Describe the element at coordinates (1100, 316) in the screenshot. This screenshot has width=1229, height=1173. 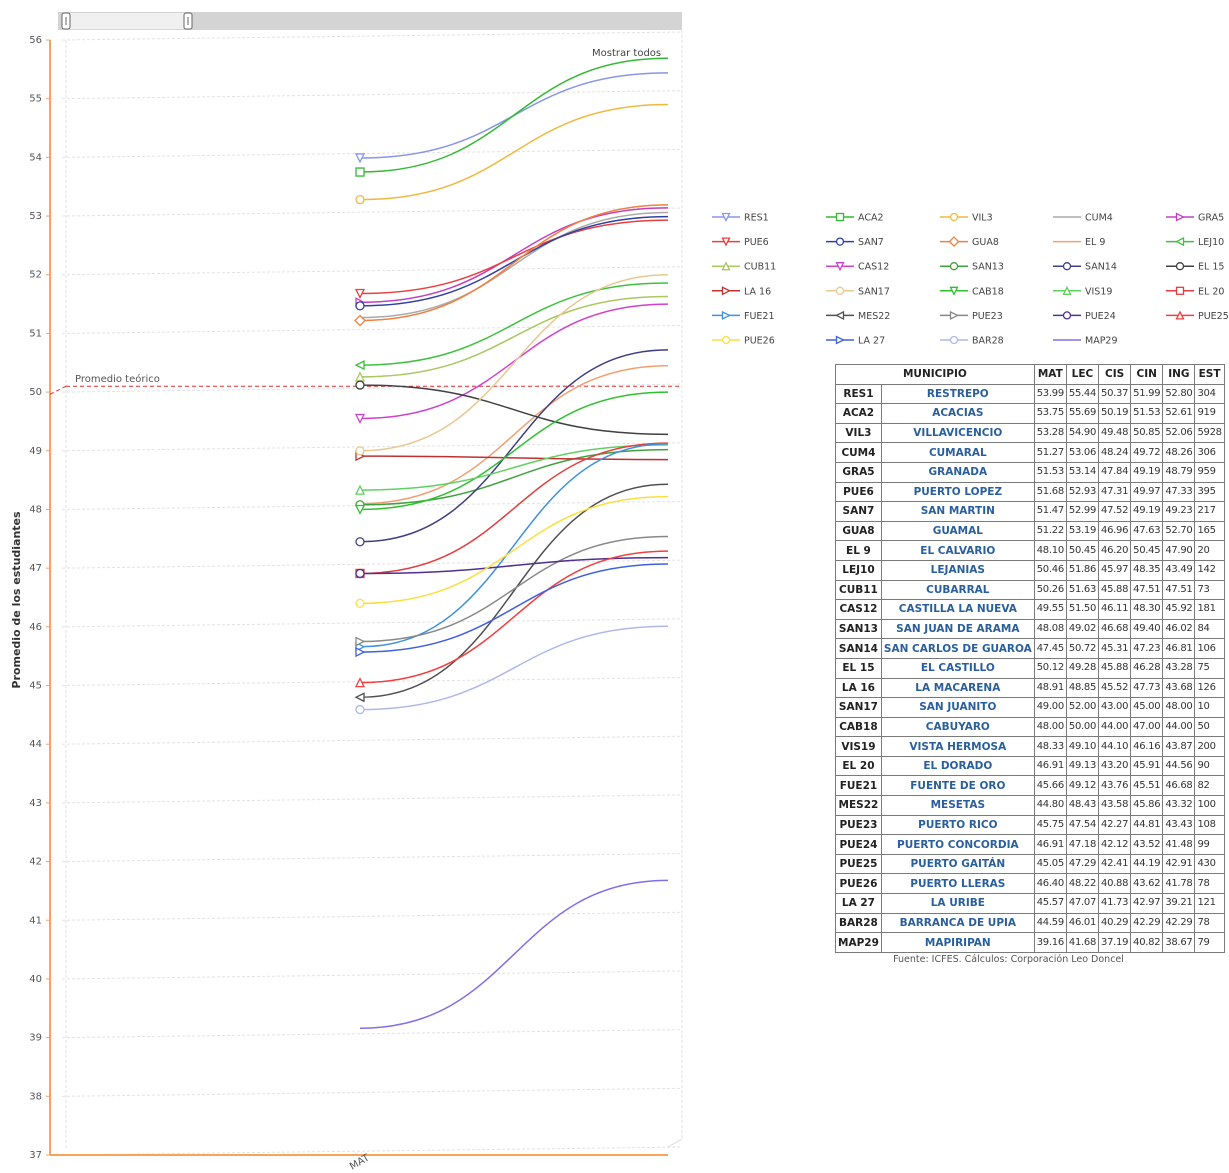
I see `legend-label: PUE24` at that location.